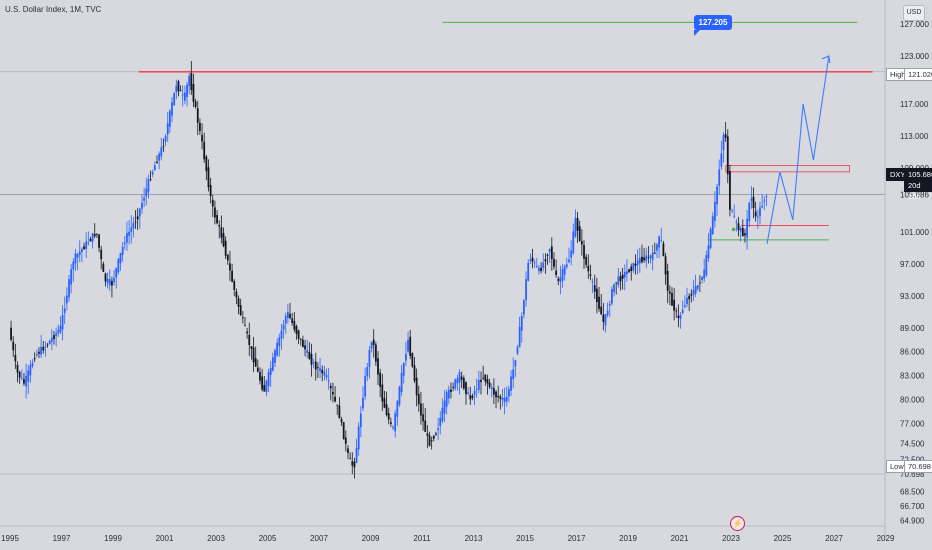 The width and height of the screenshot is (932, 550). What do you see at coordinates (914, 13) in the screenshot?
I see `currency-selector-button: USD` at bounding box center [914, 13].